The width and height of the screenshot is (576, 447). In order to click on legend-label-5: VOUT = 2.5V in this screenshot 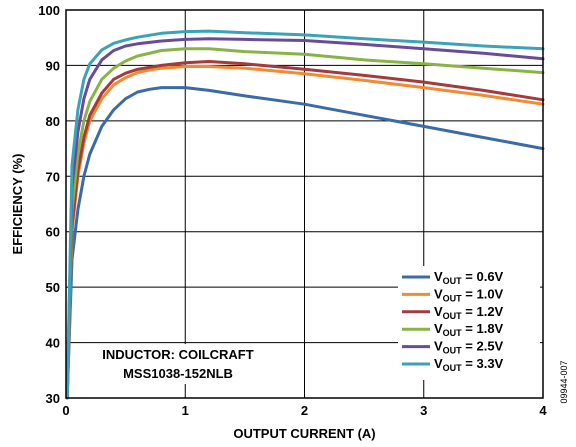, I will do `click(469, 347)`.